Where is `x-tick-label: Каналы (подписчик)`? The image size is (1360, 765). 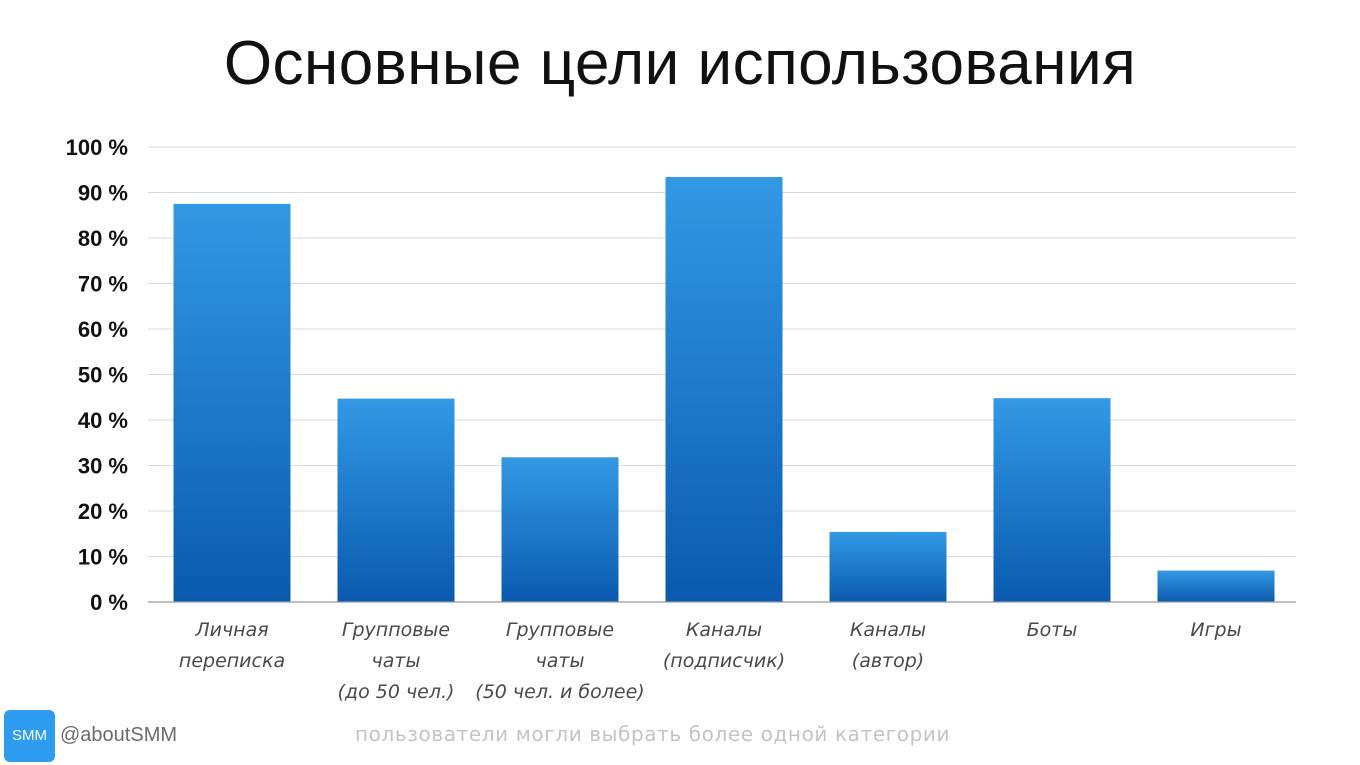
x-tick-label: Каналы (подписчик) is located at coordinates (724, 645).